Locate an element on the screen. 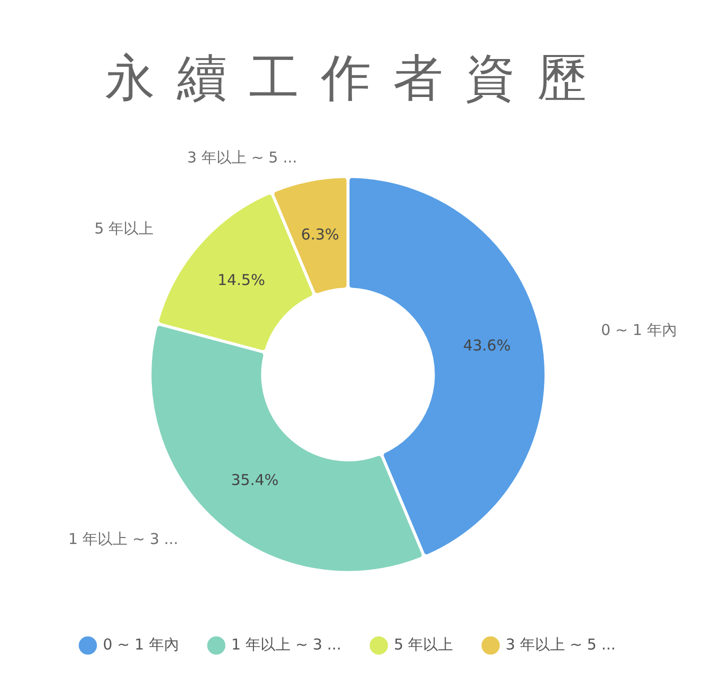 The image size is (708, 679). data-label: 43.6% is located at coordinates (487, 345).